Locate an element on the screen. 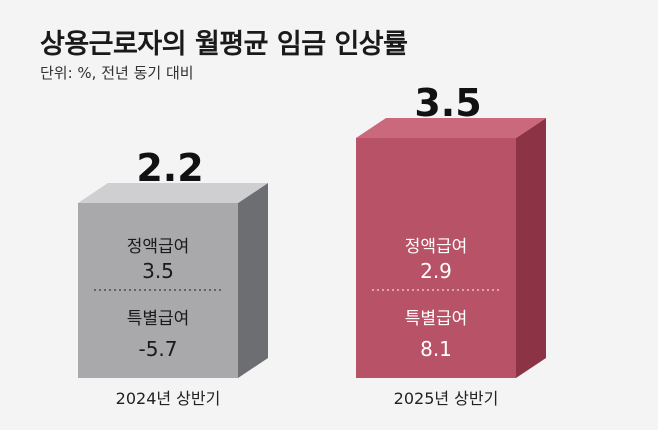 The width and height of the screenshot is (658, 430). bar-total-label: 2.2 is located at coordinates (169, 168).